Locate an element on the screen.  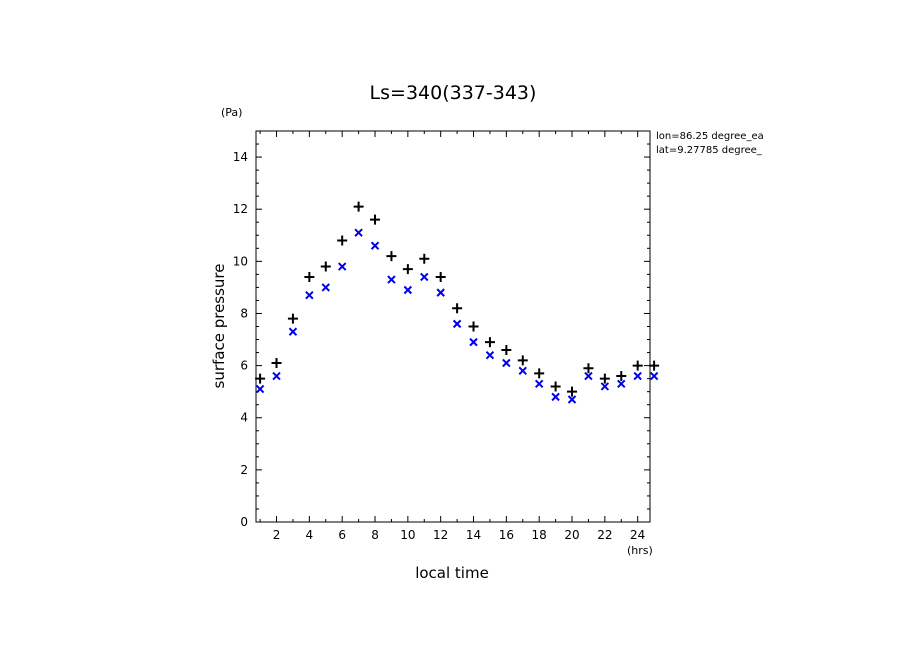
x-axis-label: local time is located at coordinates (452, 573).